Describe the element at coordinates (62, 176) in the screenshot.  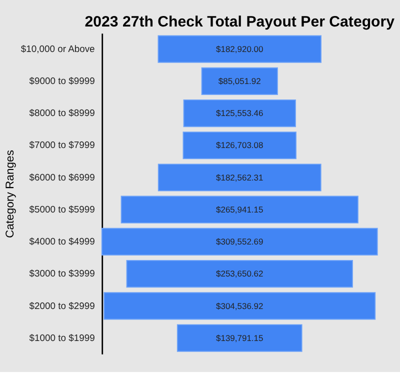
I see `category-label: $6000 to $6999` at that location.